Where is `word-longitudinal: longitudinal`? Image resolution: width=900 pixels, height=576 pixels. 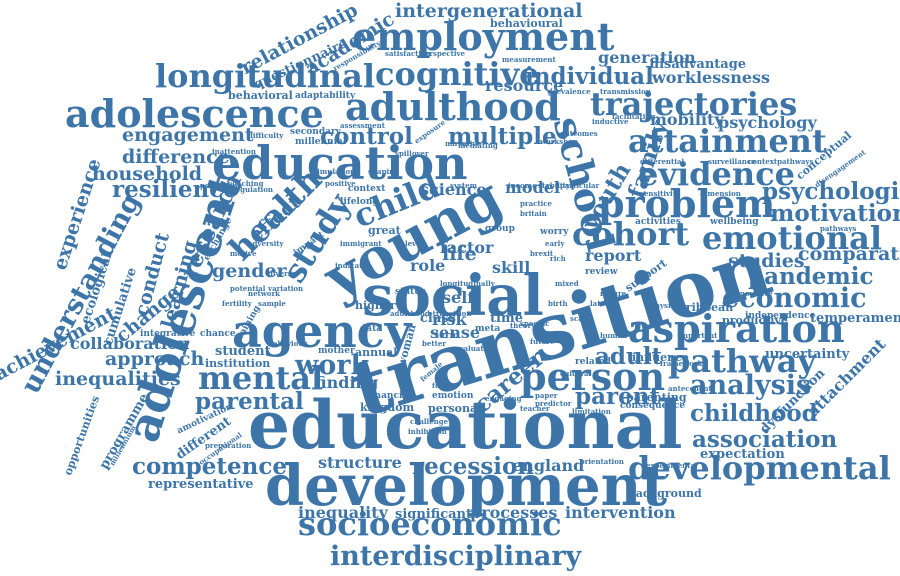
word-longitudinal: longitudinal is located at coordinates (265, 76).